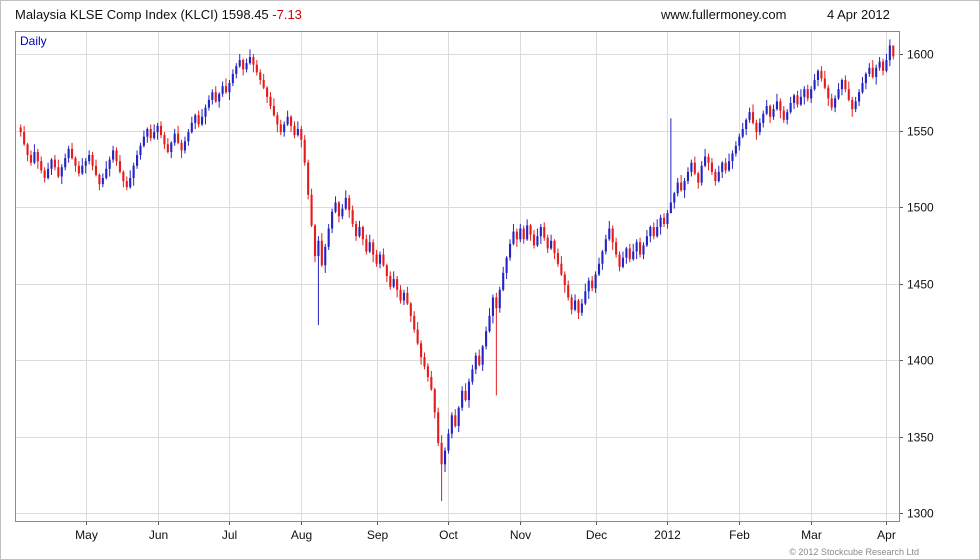 This screenshot has height=560, width=980. What do you see at coordinates (920, 208) in the screenshot?
I see `y-tick-label: 1500` at bounding box center [920, 208].